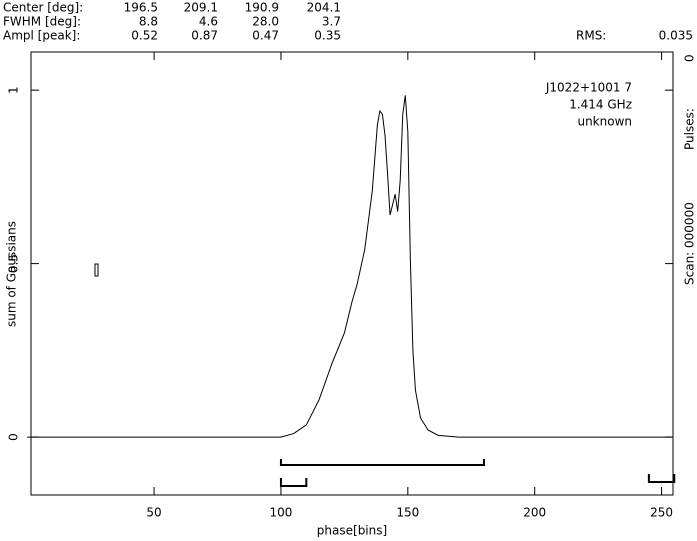 Image resolution: width=697 pixels, height=541 pixels. What do you see at coordinates (324, 8) in the screenshot?
I see `header-value: 204.1` at bounding box center [324, 8].